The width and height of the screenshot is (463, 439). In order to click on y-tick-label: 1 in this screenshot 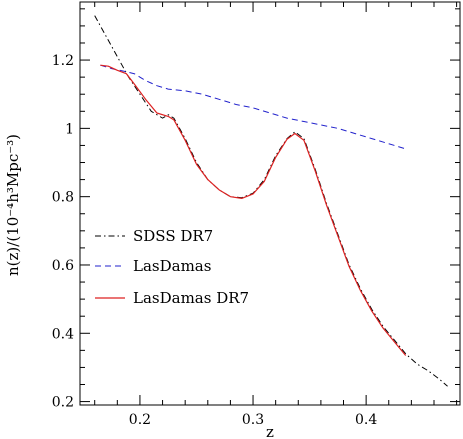, I will do `click(69, 129)`.